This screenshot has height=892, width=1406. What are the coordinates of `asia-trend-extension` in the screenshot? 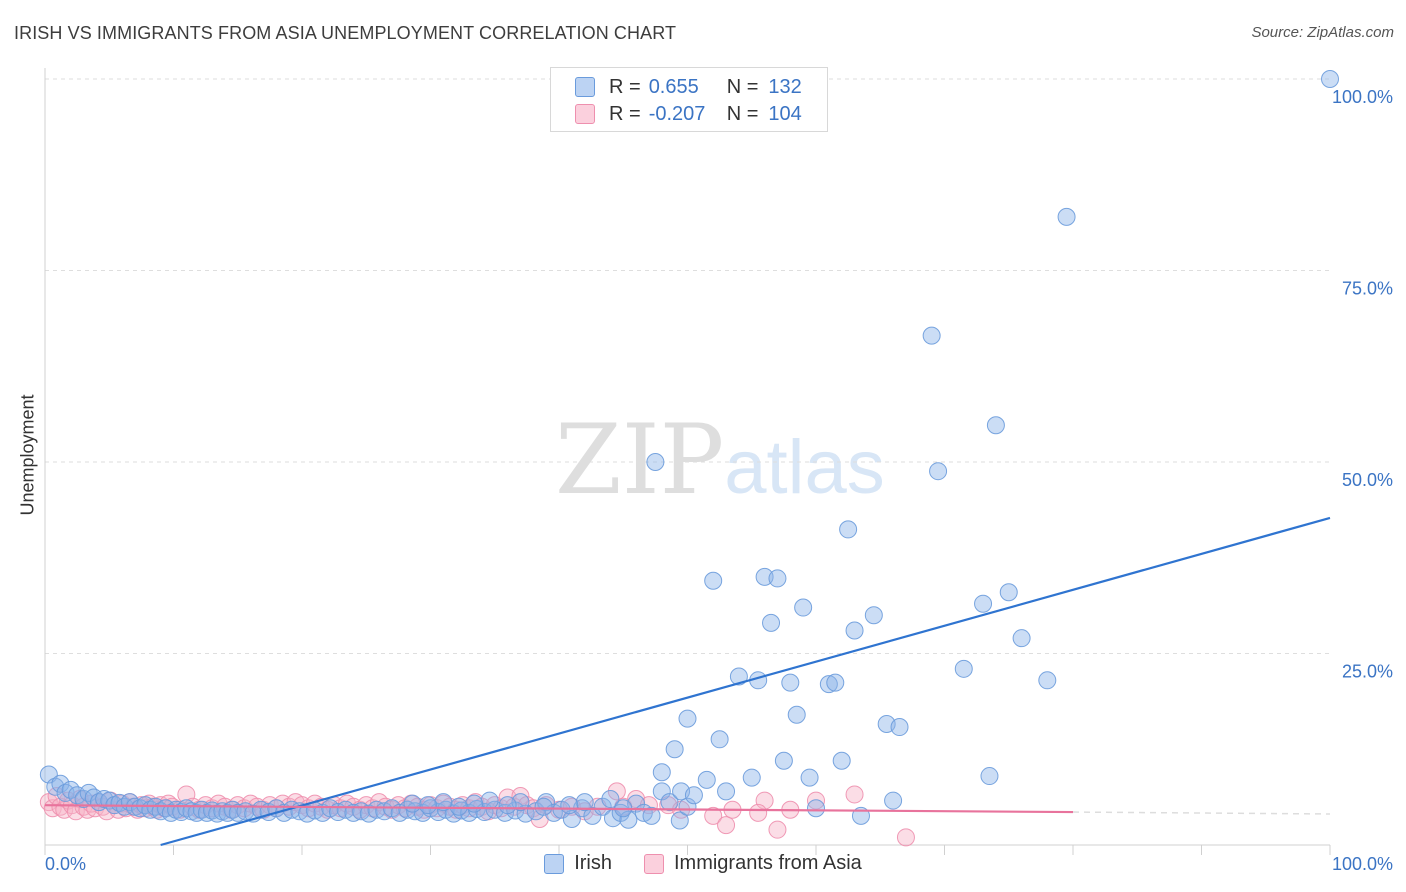 It's located at (1201, 813).